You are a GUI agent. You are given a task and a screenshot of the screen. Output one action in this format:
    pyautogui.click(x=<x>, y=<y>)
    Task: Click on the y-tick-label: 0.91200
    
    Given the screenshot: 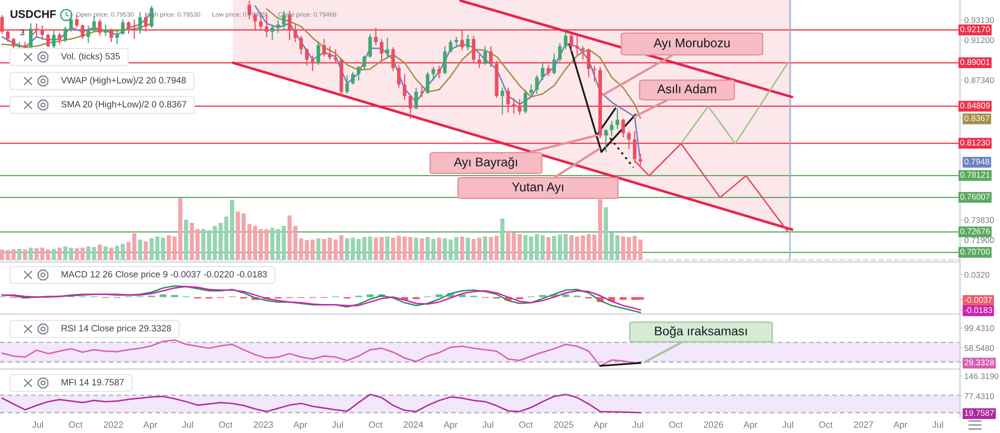 What is the action you would take?
    pyautogui.click(x=979, y=40)
    